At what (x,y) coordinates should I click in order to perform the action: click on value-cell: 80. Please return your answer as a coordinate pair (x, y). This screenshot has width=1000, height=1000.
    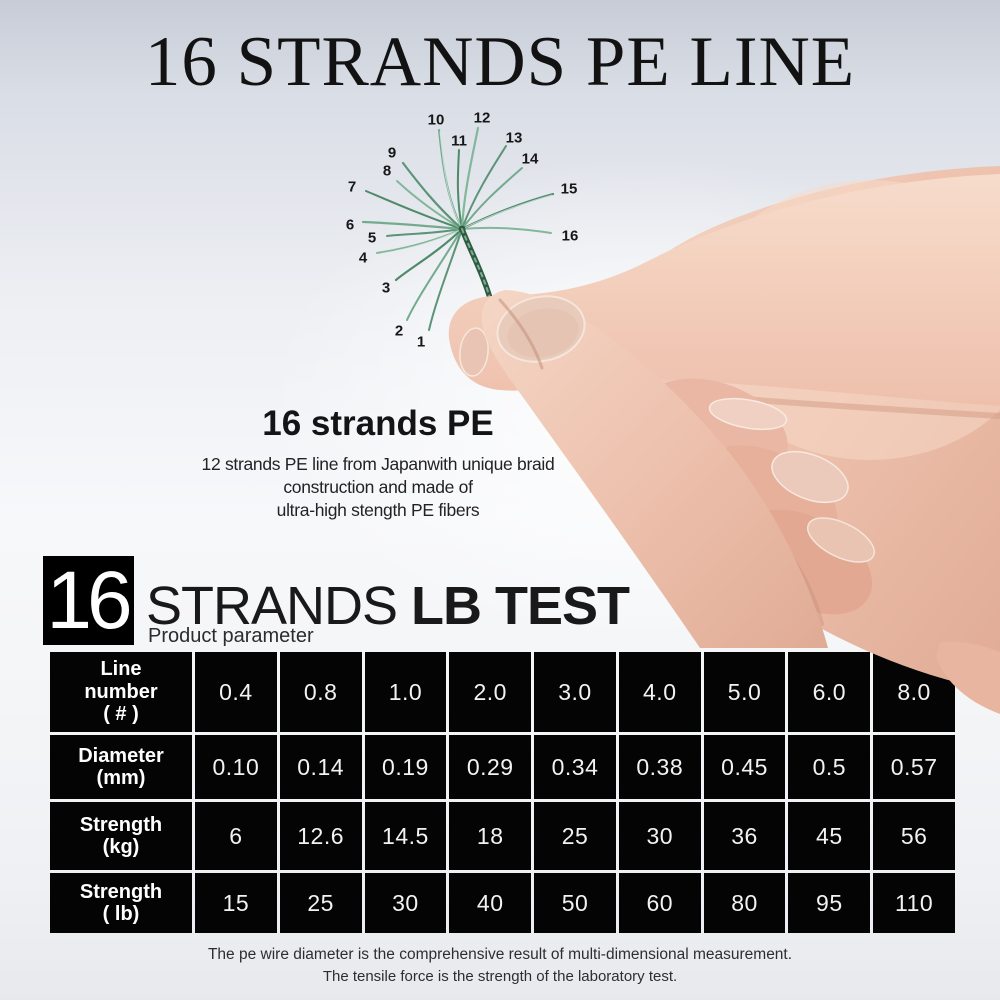
    Looking at the image, I should click on (744, 903).